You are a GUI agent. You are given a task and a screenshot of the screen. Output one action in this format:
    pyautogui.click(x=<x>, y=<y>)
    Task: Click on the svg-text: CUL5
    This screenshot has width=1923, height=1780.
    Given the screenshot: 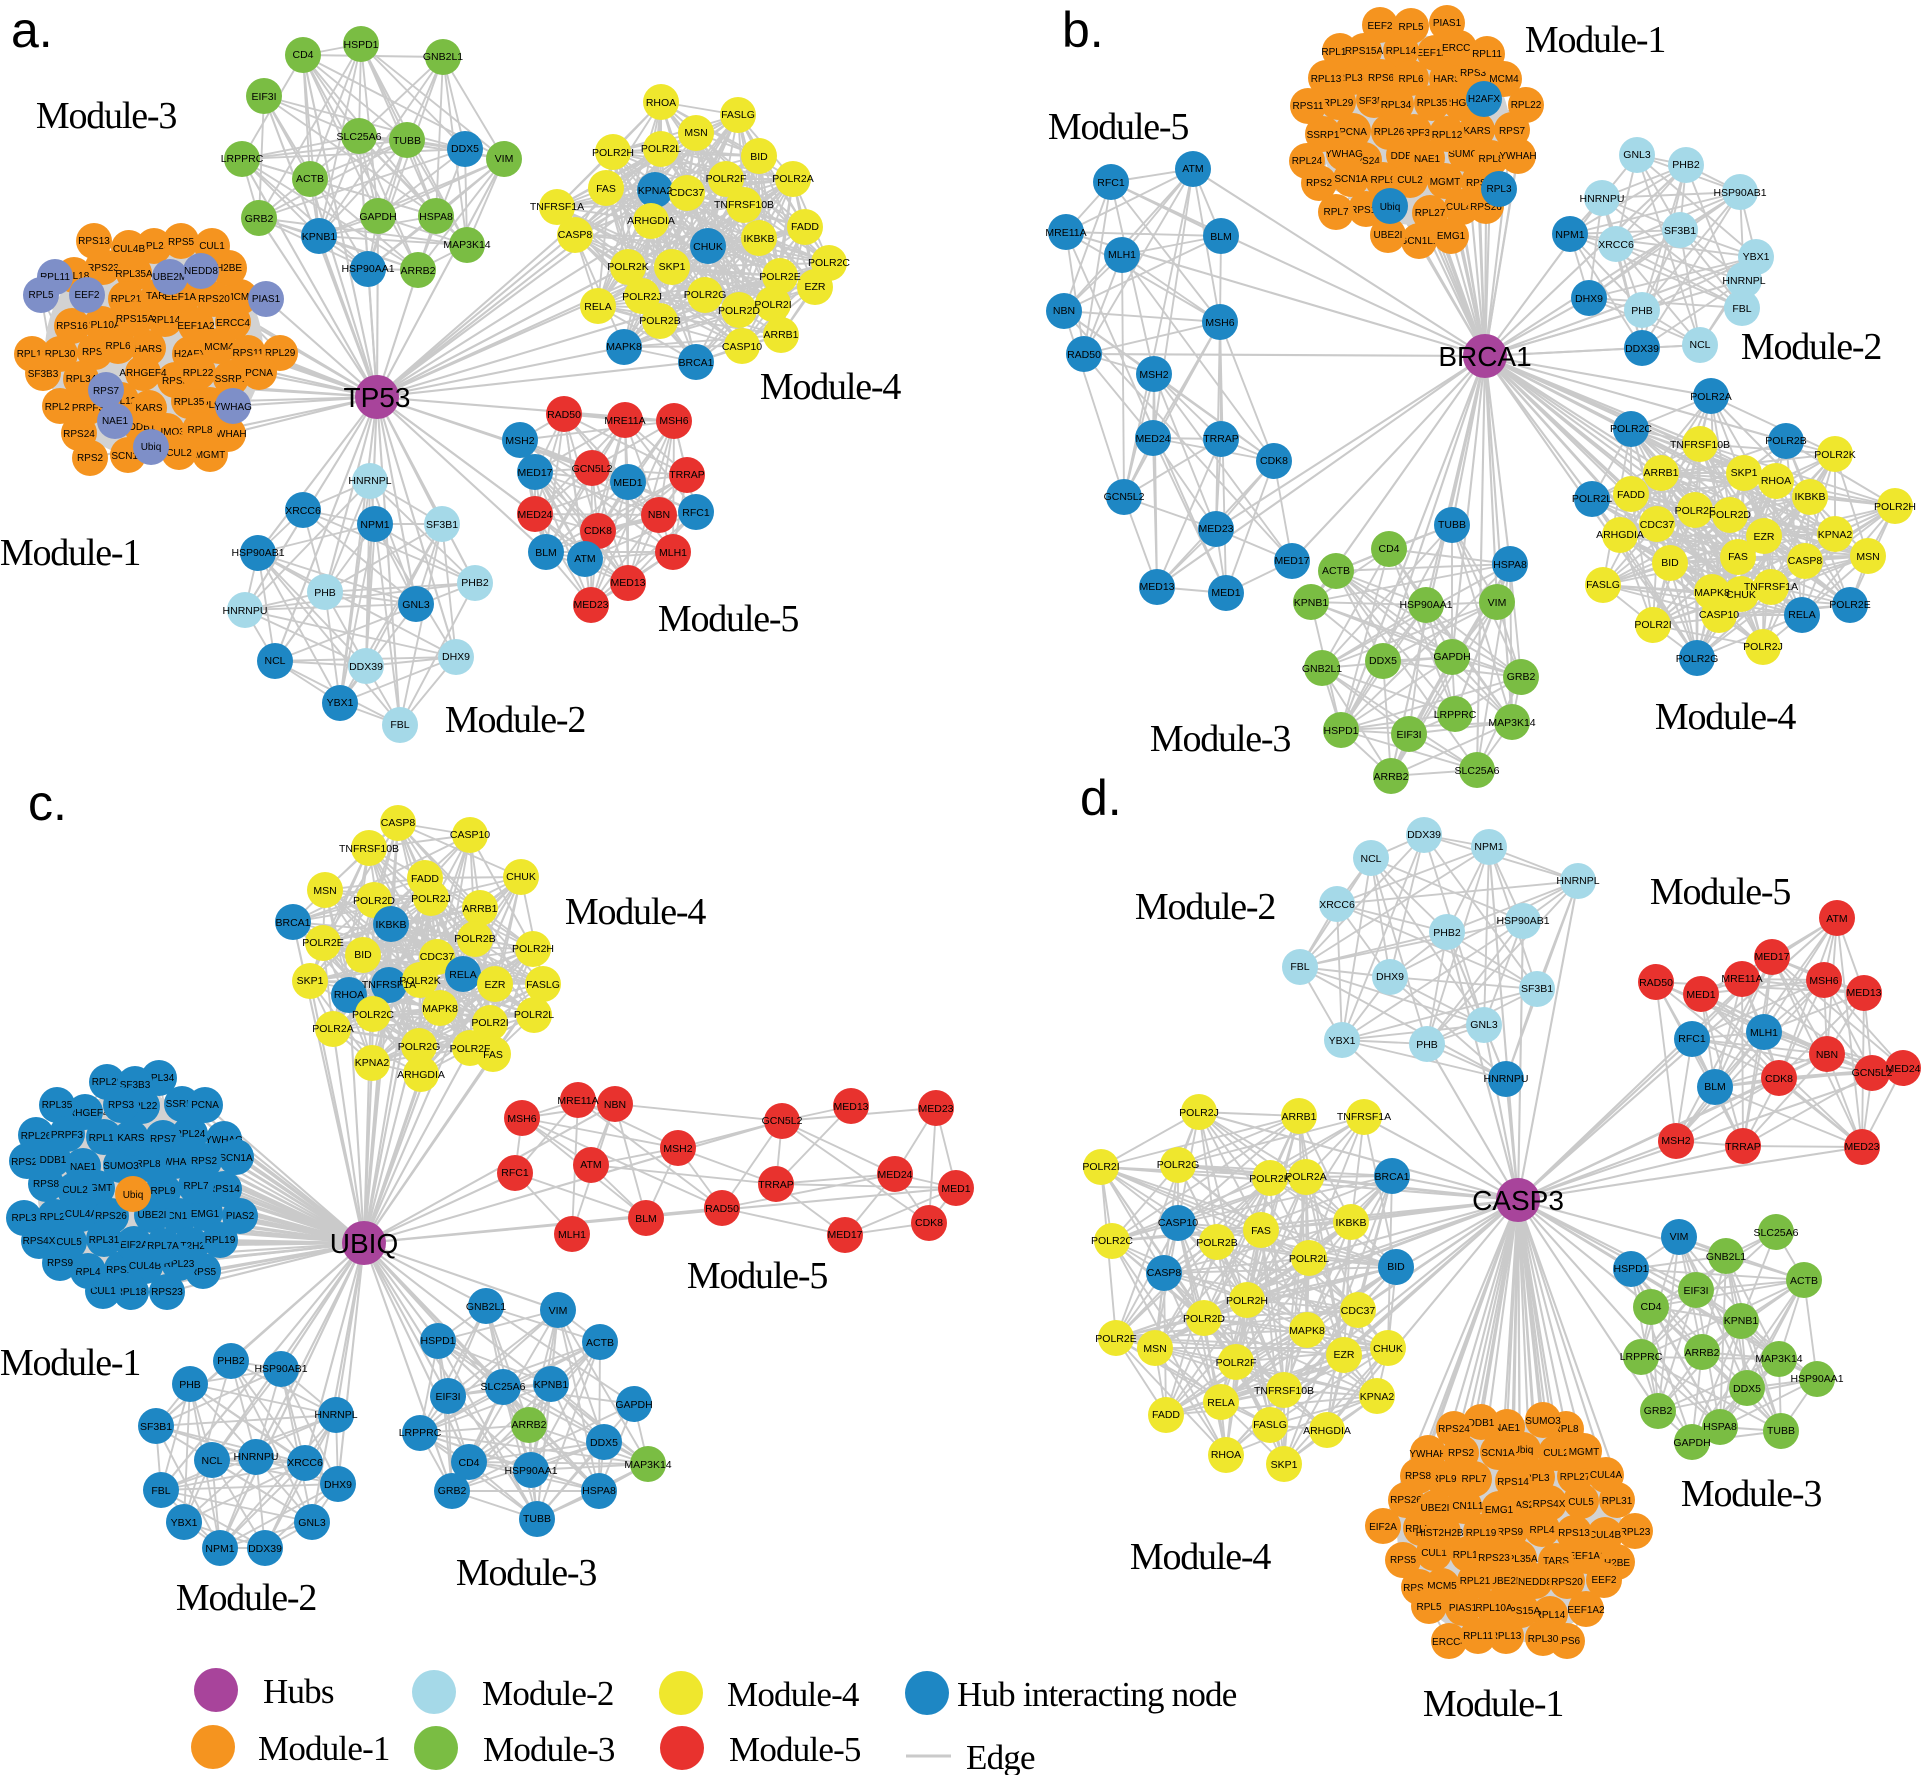 What is the action you would take?
    pyautogui.click(x=1581, y=1502)
    